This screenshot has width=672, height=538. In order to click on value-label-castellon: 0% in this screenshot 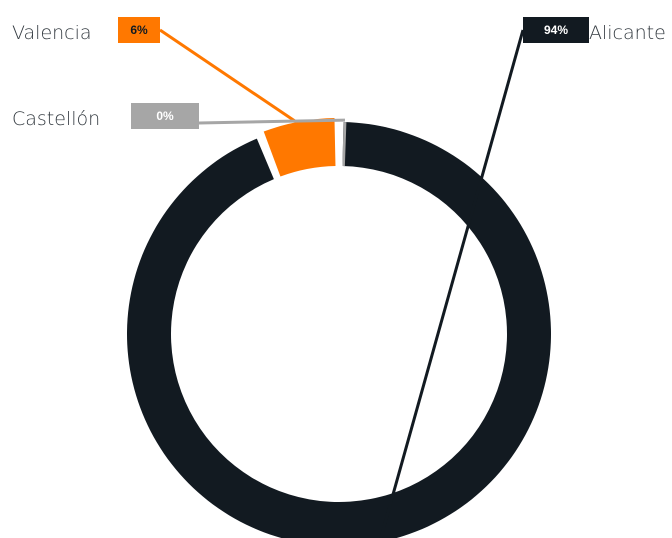, I will do `click(165, 116)`.